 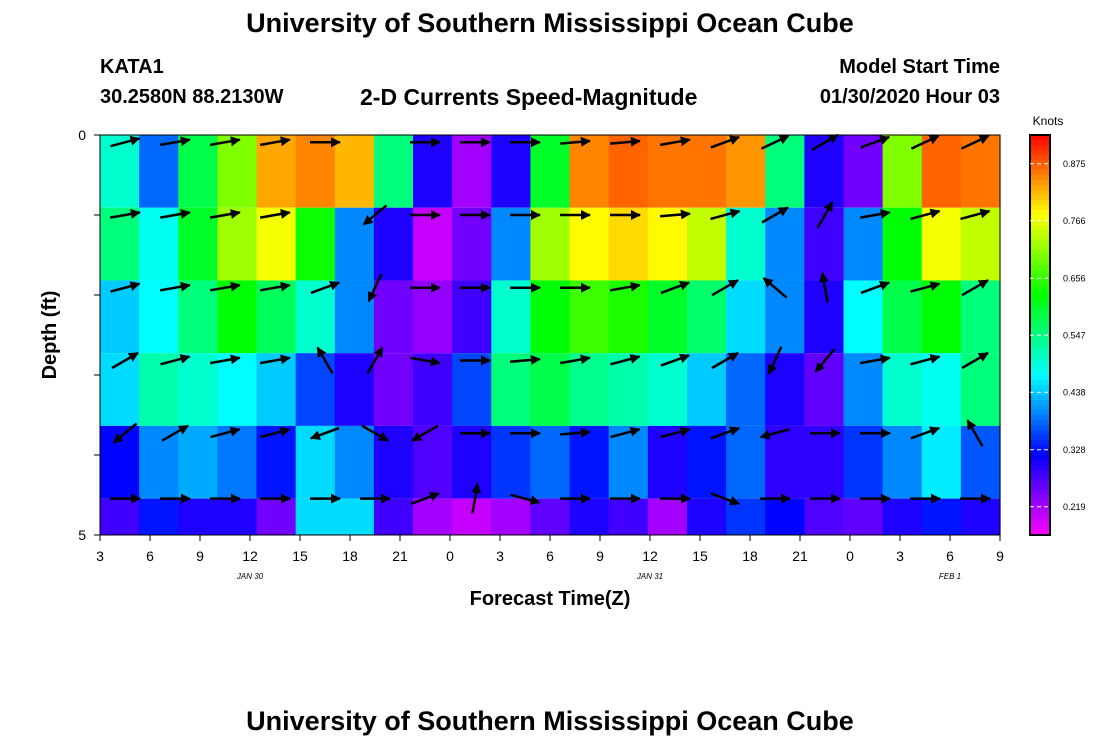 I want to click on x-tick-label: 0, so click(x=450, y=556).